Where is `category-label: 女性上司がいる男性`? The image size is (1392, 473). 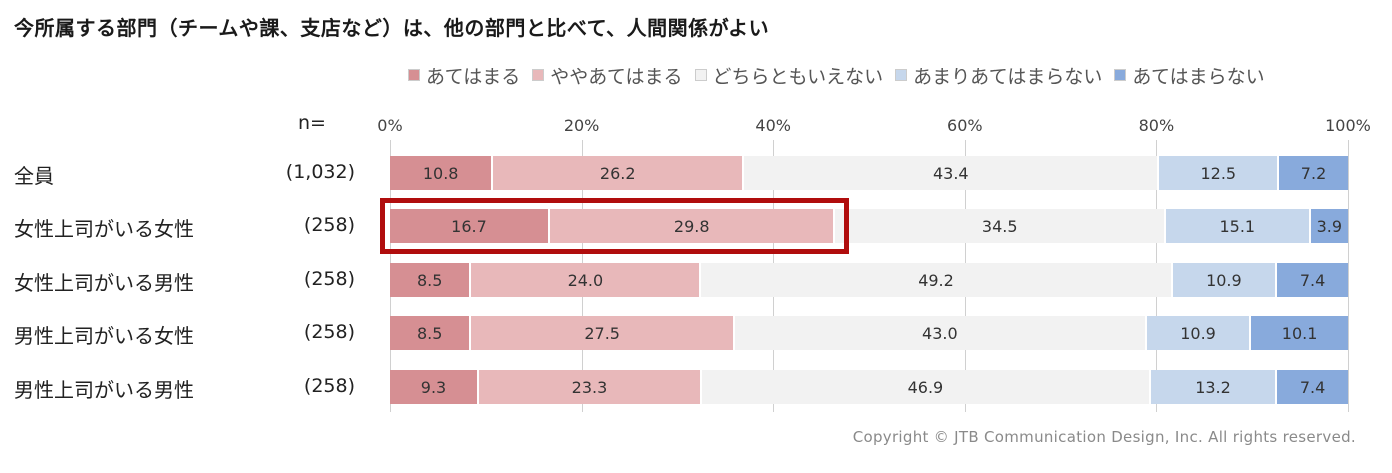
category-label: 女性上司がいる男性 is located at coordinates (104, 283).